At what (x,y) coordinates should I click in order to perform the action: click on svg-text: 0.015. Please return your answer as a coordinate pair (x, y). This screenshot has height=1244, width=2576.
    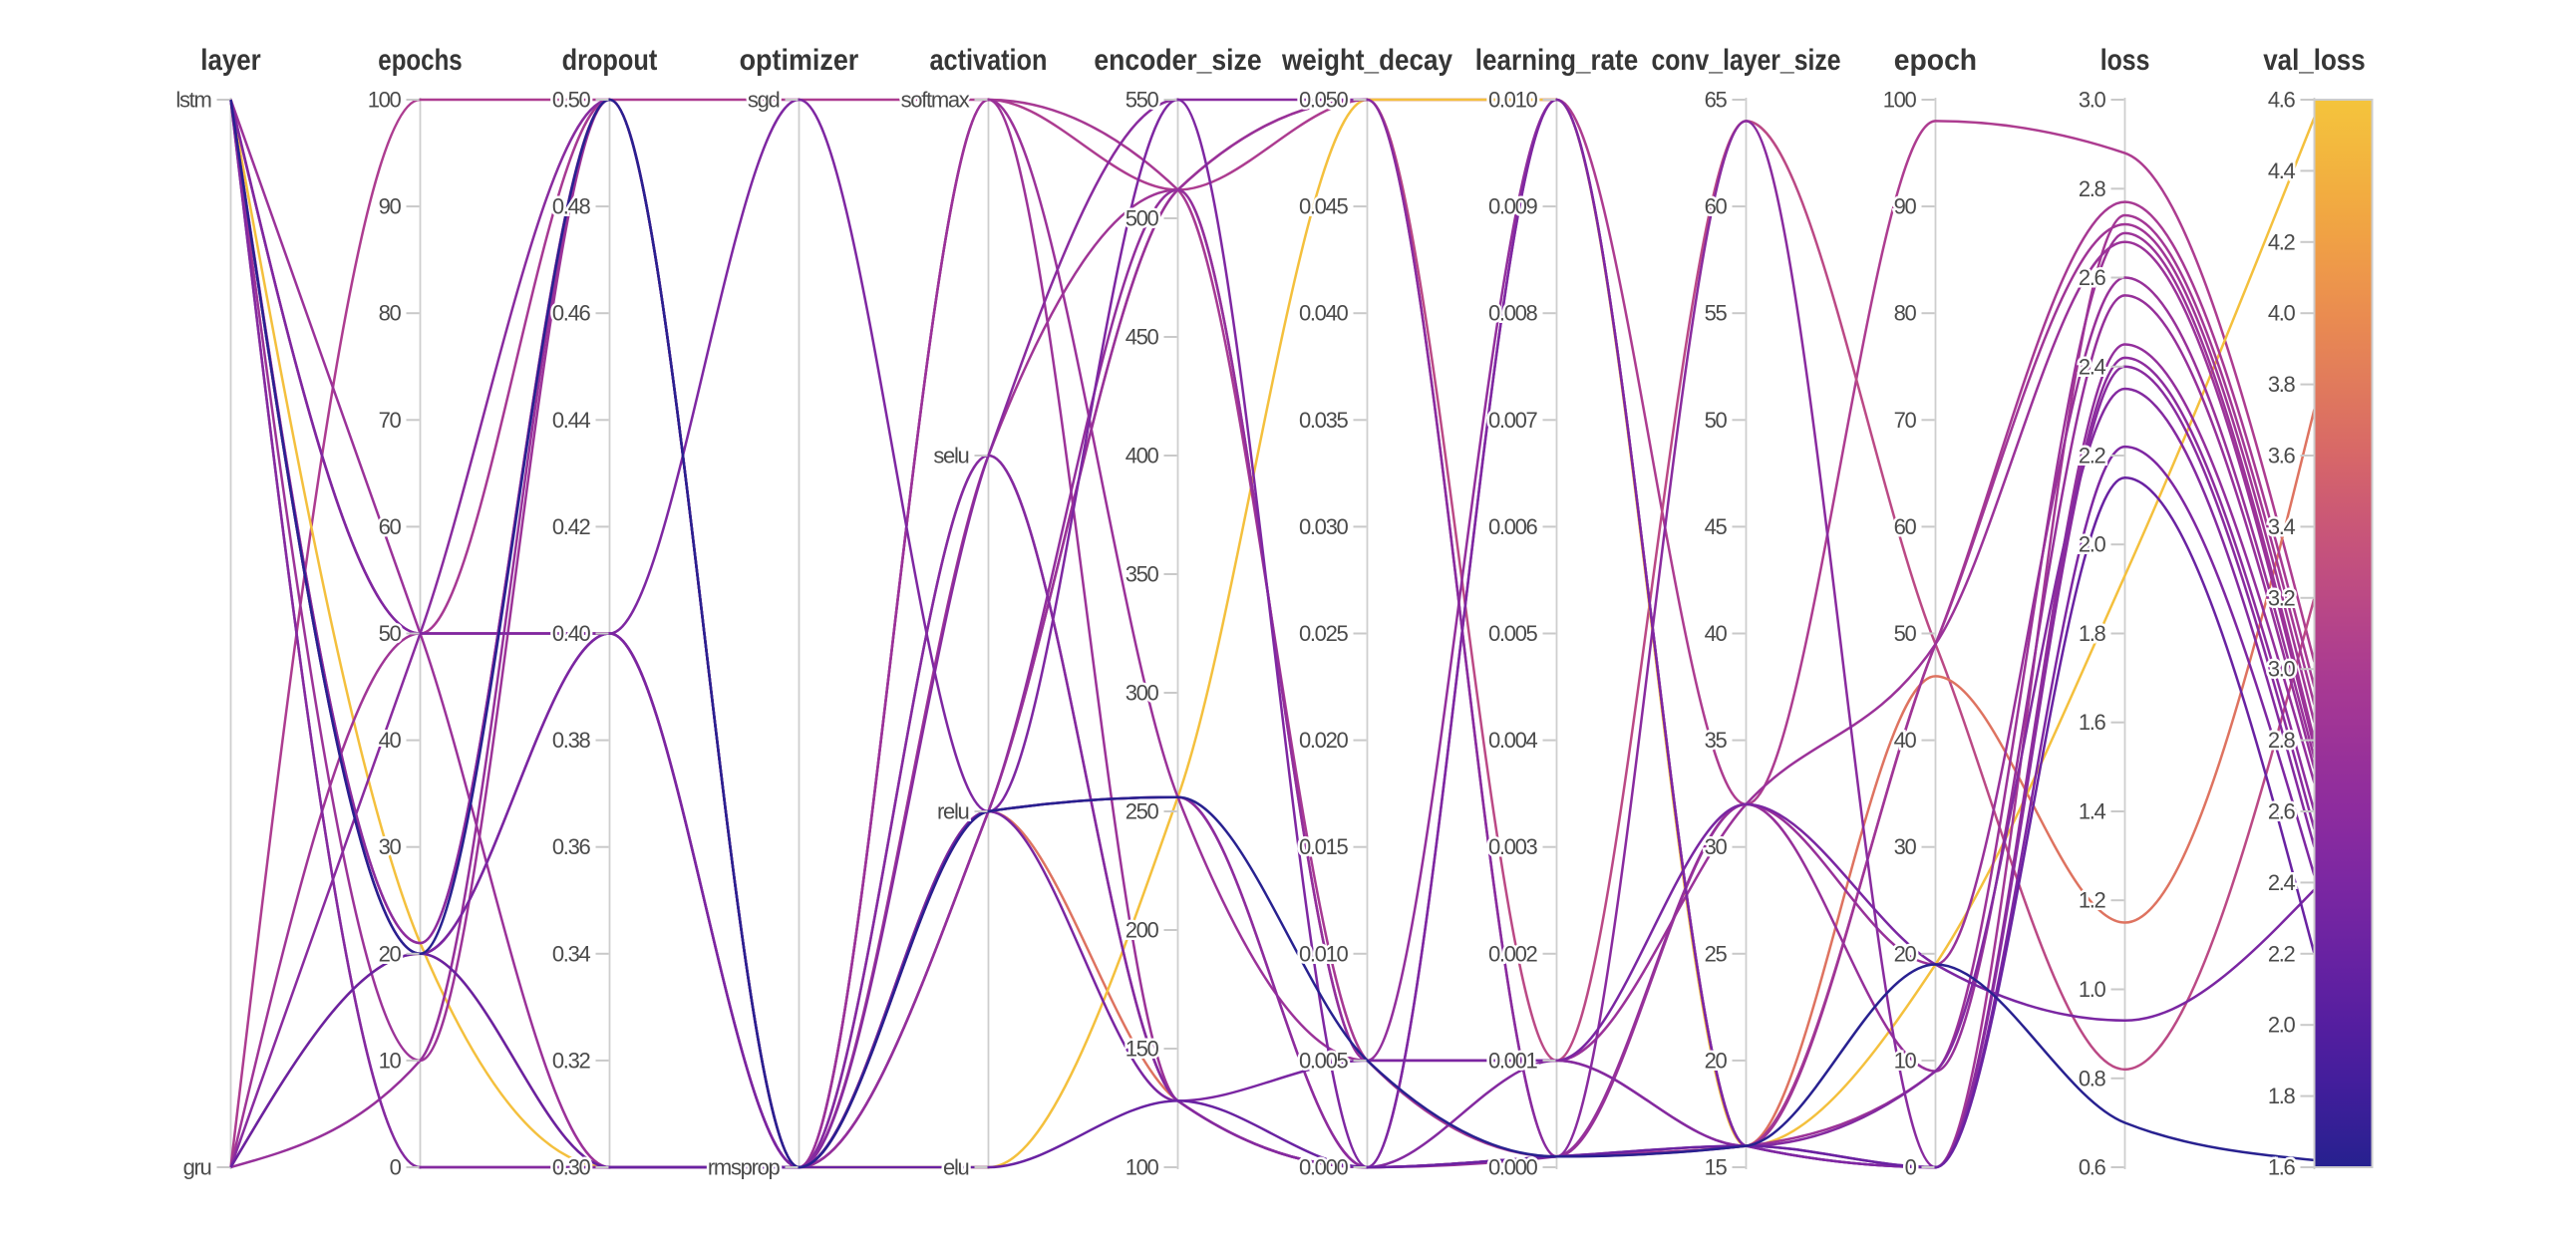
    Looking at the image, I should click on (1324, 846).